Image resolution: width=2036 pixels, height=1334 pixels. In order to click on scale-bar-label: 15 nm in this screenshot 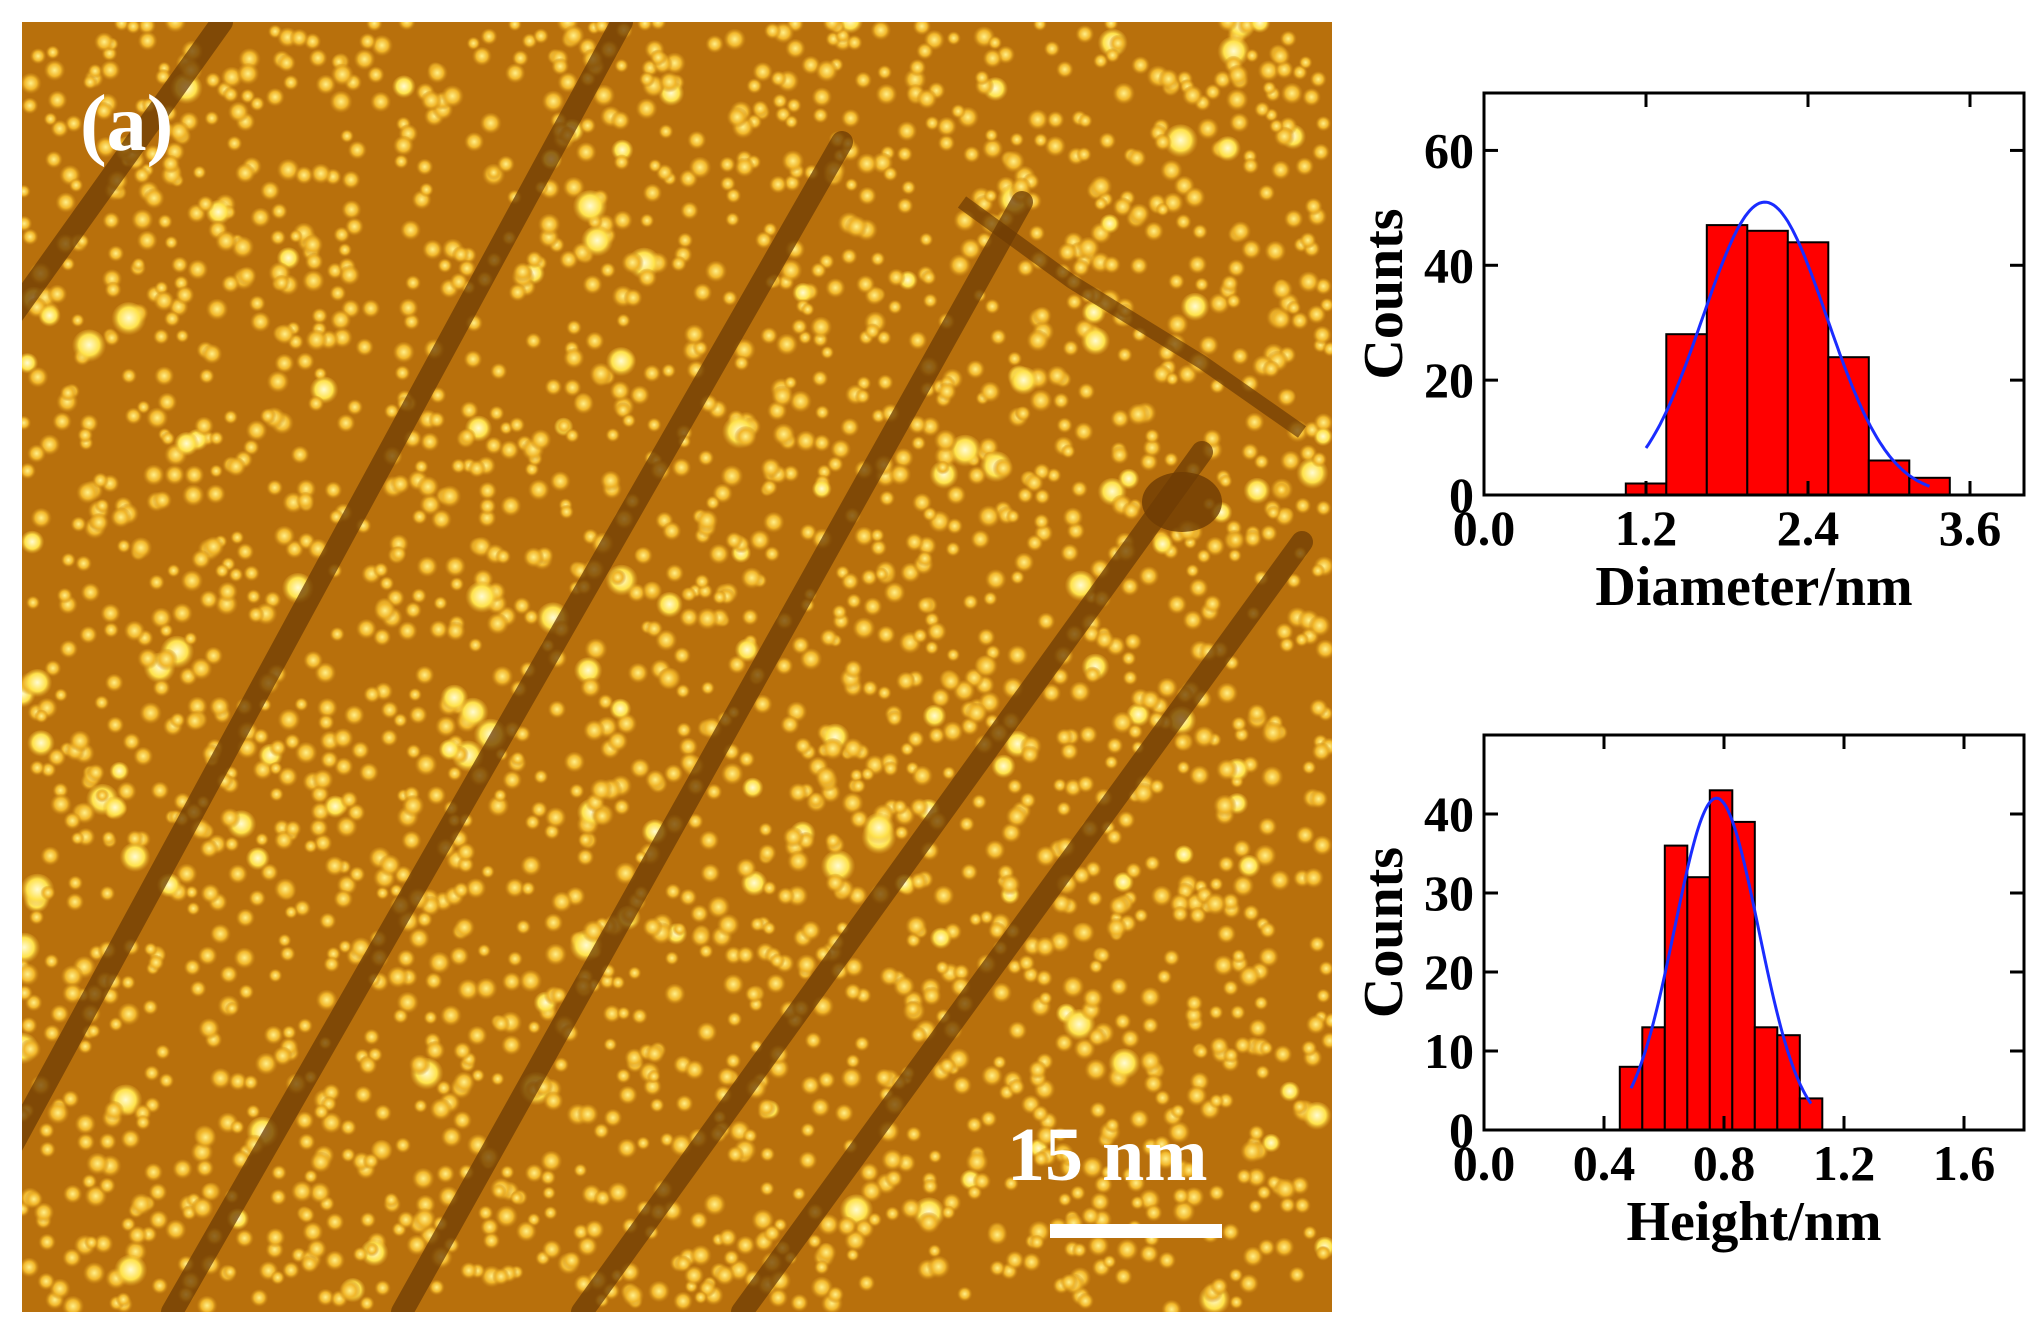, I will do `click(1107, 1155)`.